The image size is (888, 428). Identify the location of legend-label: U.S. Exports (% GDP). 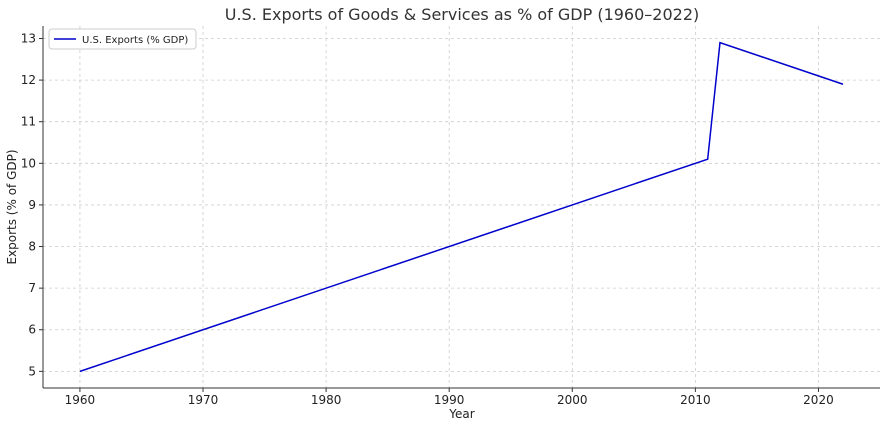
(135, 40).